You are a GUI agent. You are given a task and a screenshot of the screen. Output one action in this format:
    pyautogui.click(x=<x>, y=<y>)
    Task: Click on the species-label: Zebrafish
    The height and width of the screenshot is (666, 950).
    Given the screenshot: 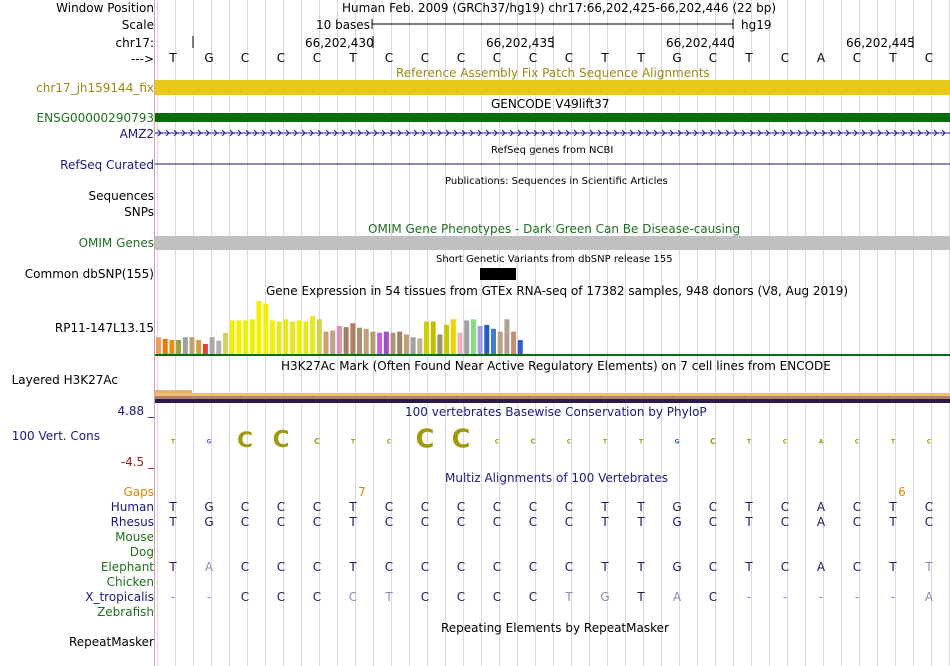 What is the action you would take?
    pyautogui.click(x=125, y=612)
    